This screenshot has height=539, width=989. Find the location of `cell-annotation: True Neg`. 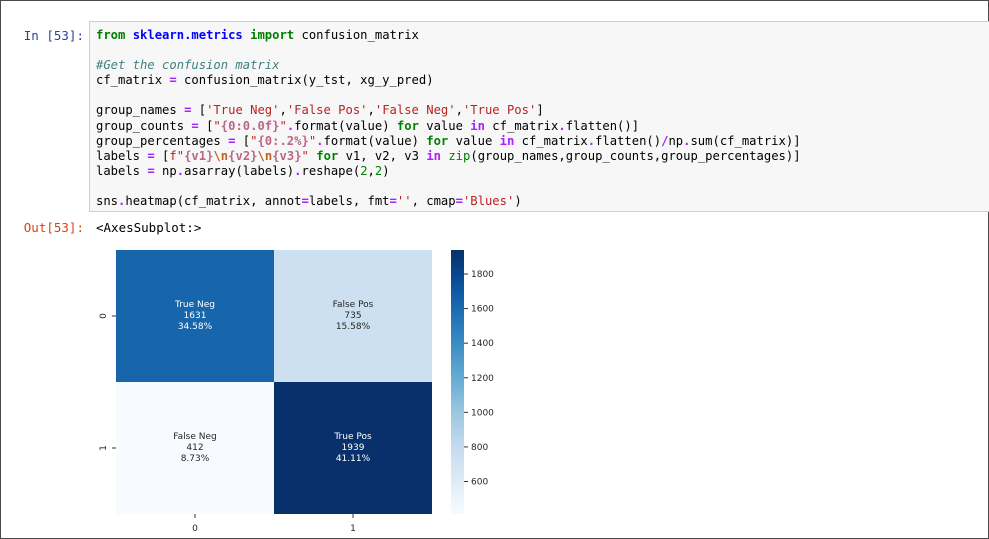

cell-annotation: True Neg is located at coordinates (194, 305).